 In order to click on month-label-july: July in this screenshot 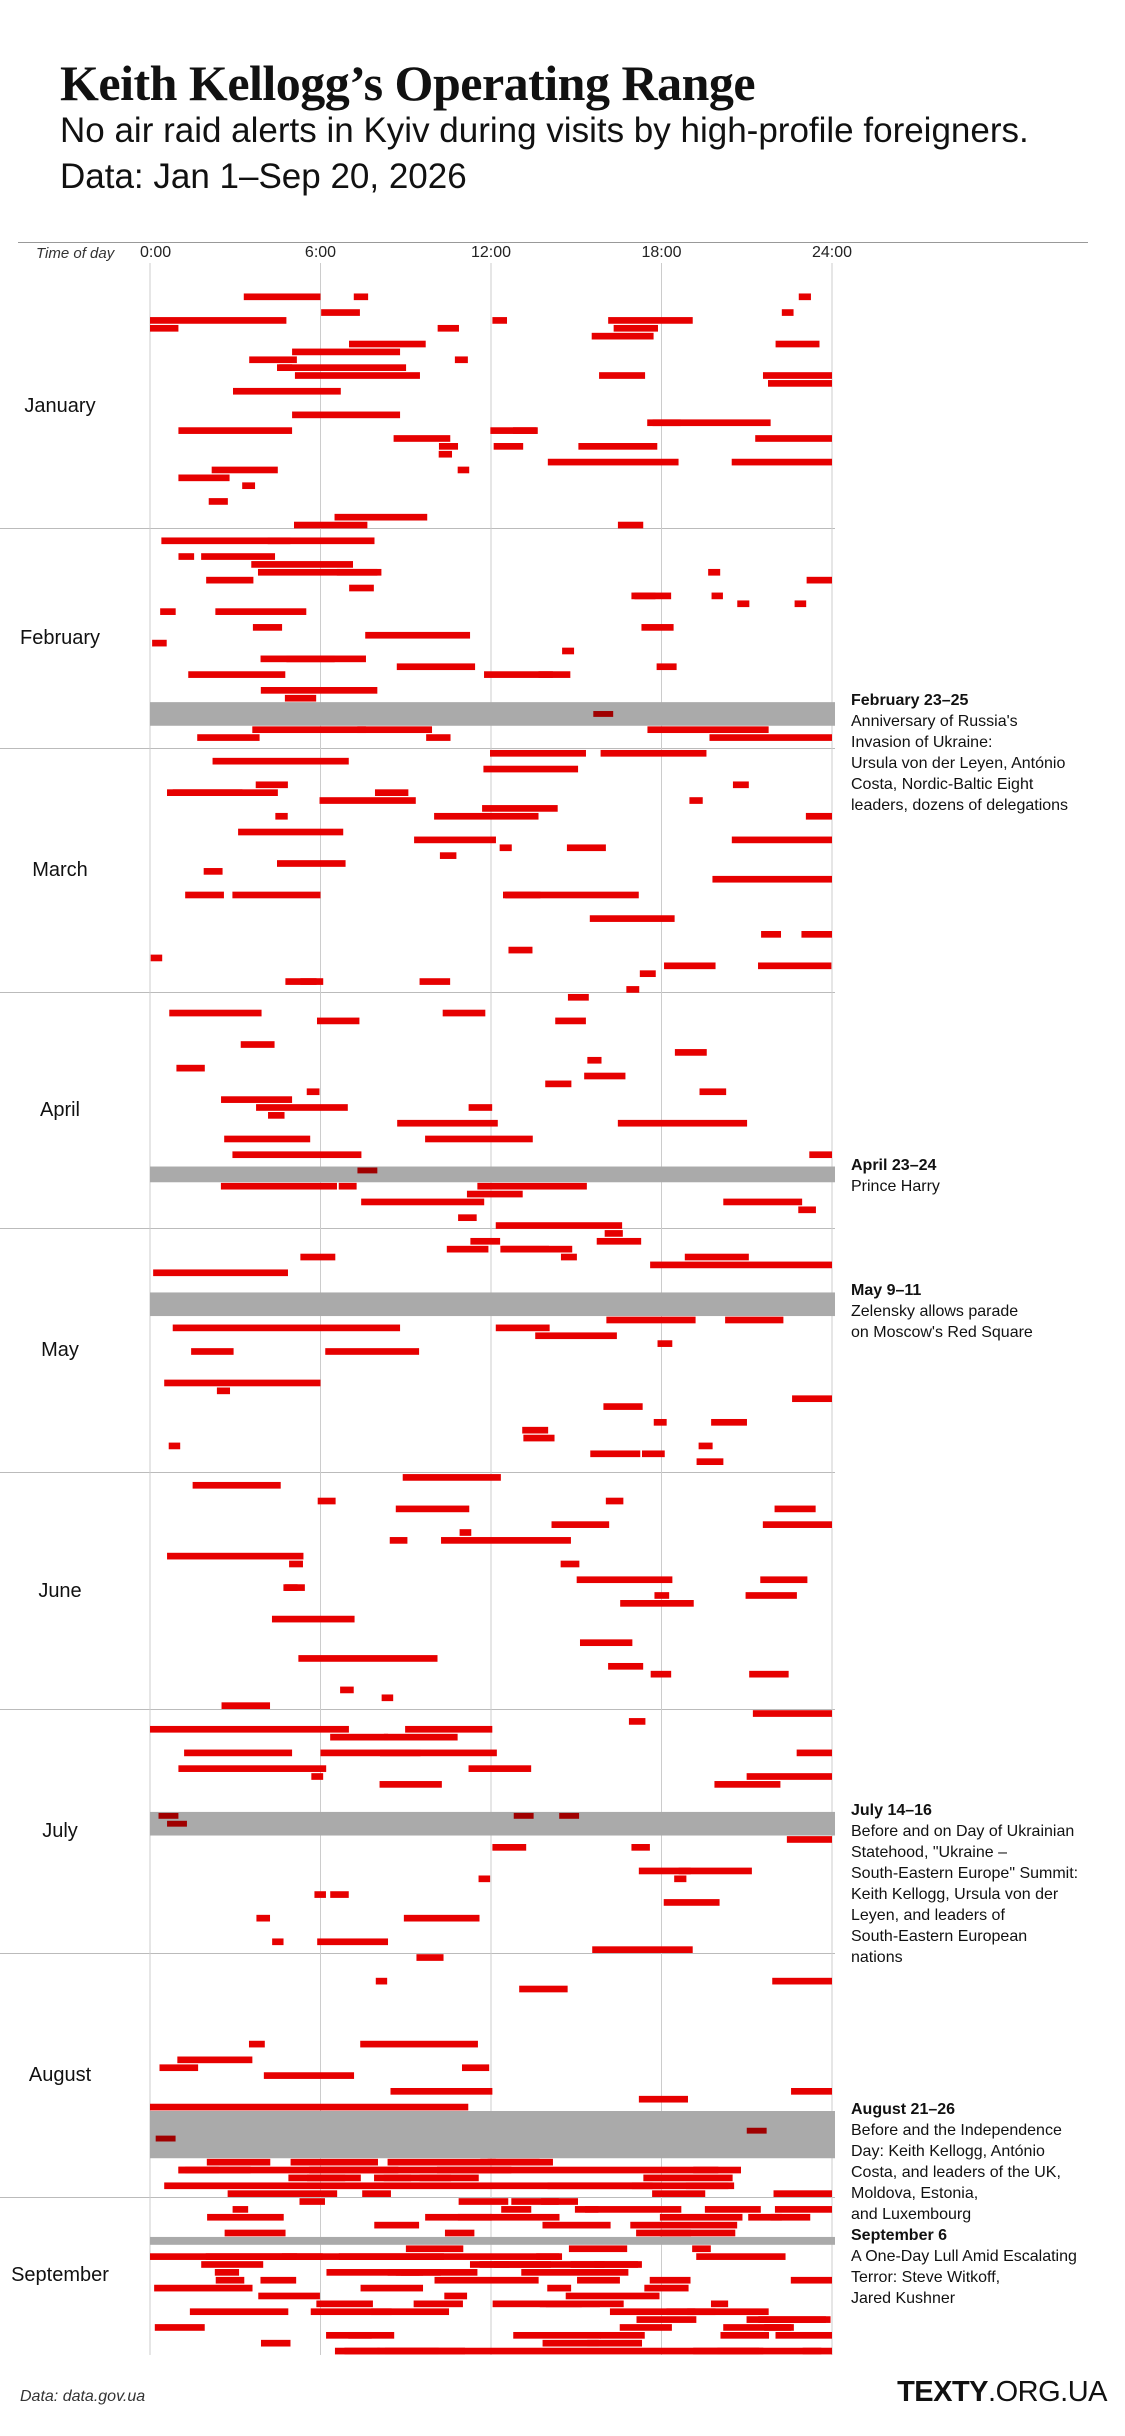, I will do `click(60, 1830)`.